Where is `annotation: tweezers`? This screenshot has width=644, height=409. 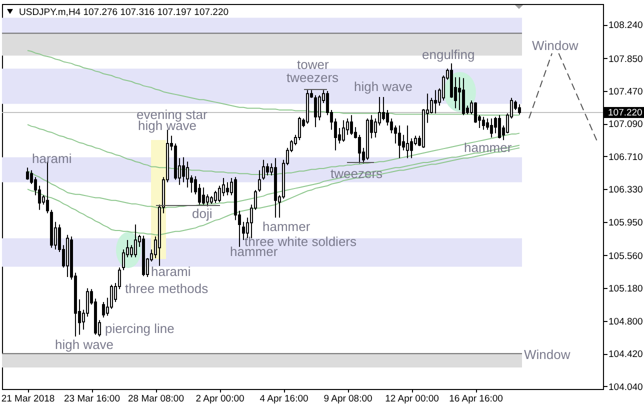
annotation: tweezers is located at coordinates (313, 77).